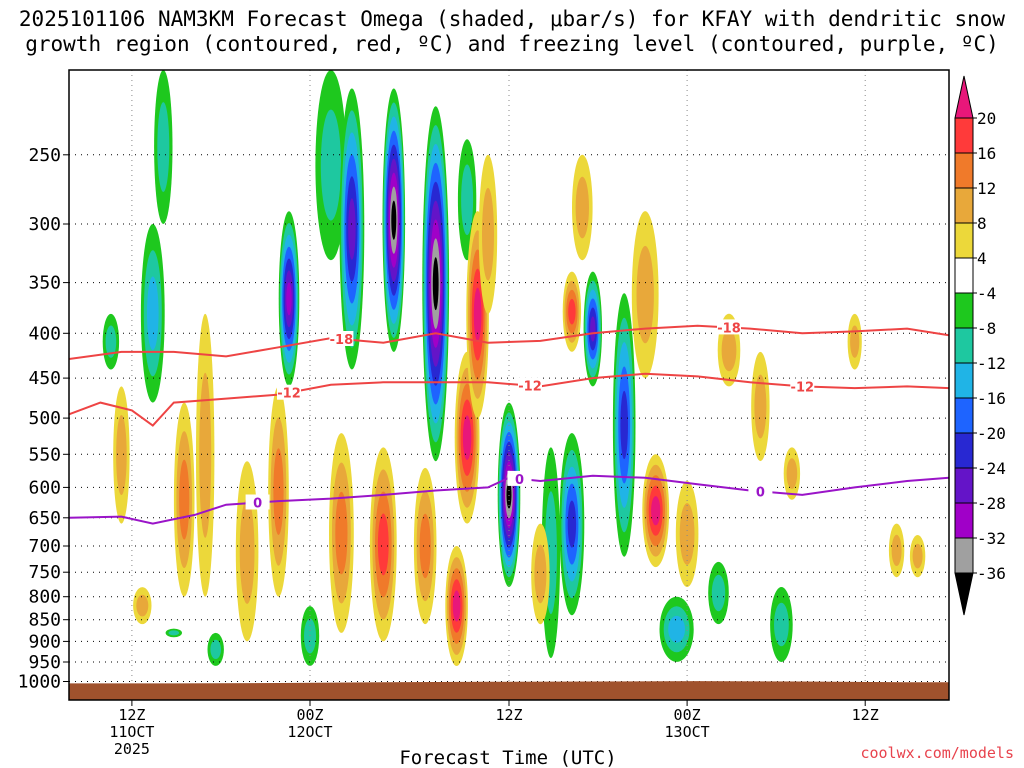 Image resolution: width=1024 pixels, height=768 pixels. What do you see at coordinates (44, 378) in the screenshot?
I see `y-tick-label-450: 450` at bounding box center [44, 378].